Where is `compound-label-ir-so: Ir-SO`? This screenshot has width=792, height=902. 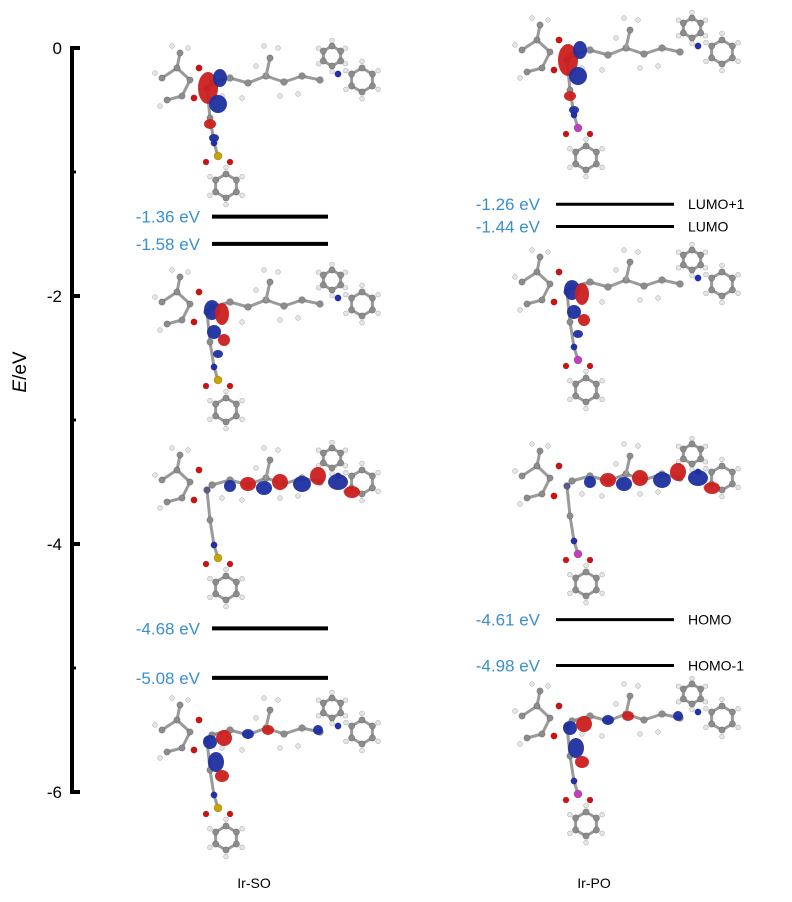 compound-label-ir-so: Ir-SO is located at coordinates (254, 883).